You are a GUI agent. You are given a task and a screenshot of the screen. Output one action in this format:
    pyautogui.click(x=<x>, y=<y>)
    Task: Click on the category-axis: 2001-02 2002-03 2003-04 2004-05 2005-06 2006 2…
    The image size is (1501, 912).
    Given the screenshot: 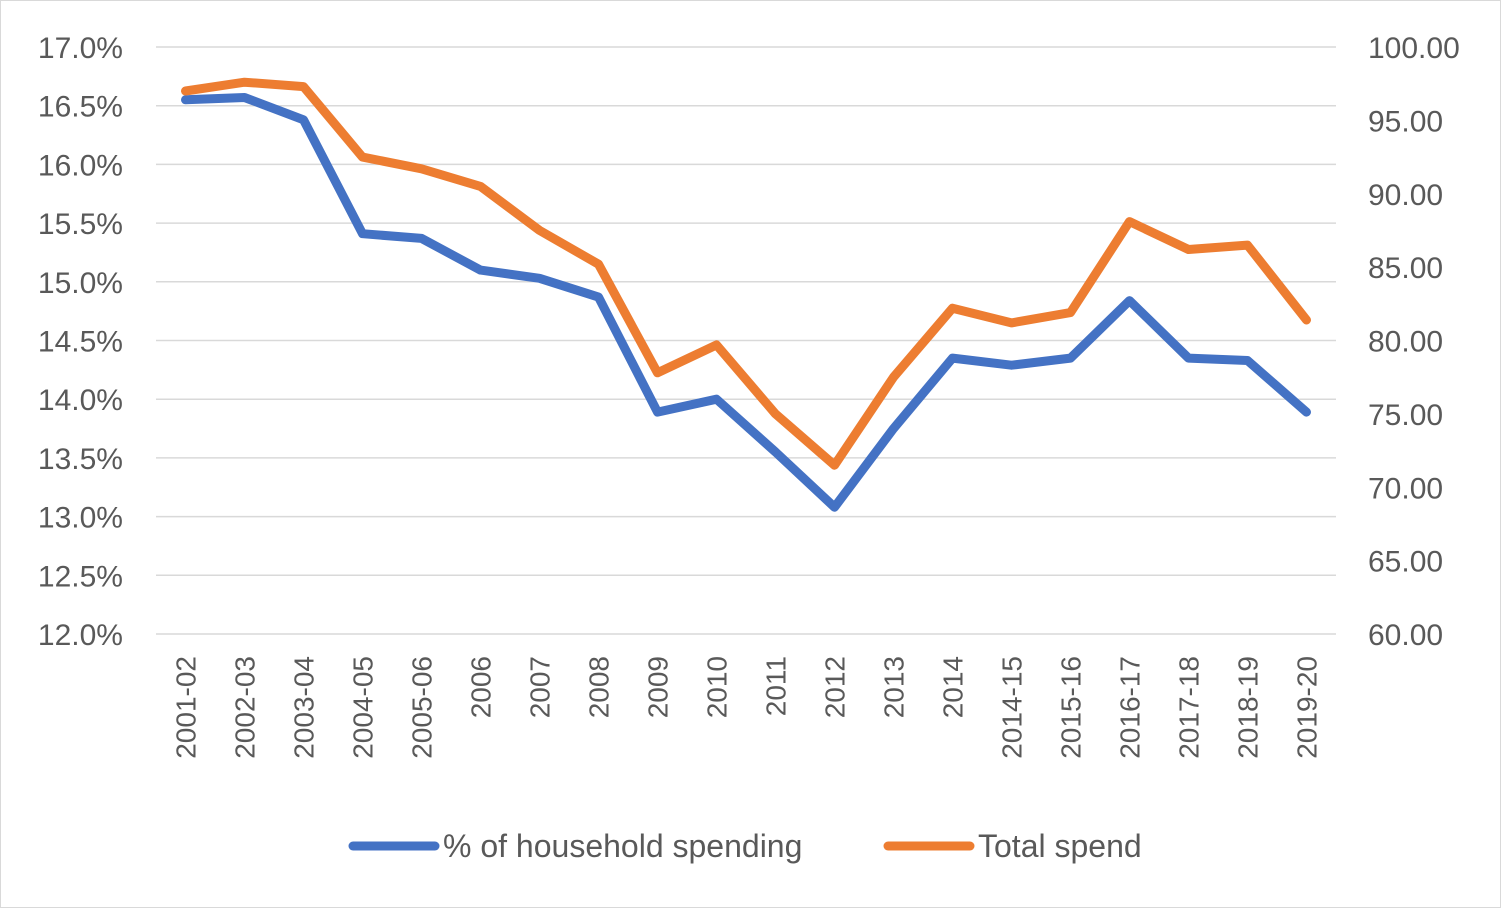 What is the action you would take?
    pyautogui.click(x=747, y=707)
    